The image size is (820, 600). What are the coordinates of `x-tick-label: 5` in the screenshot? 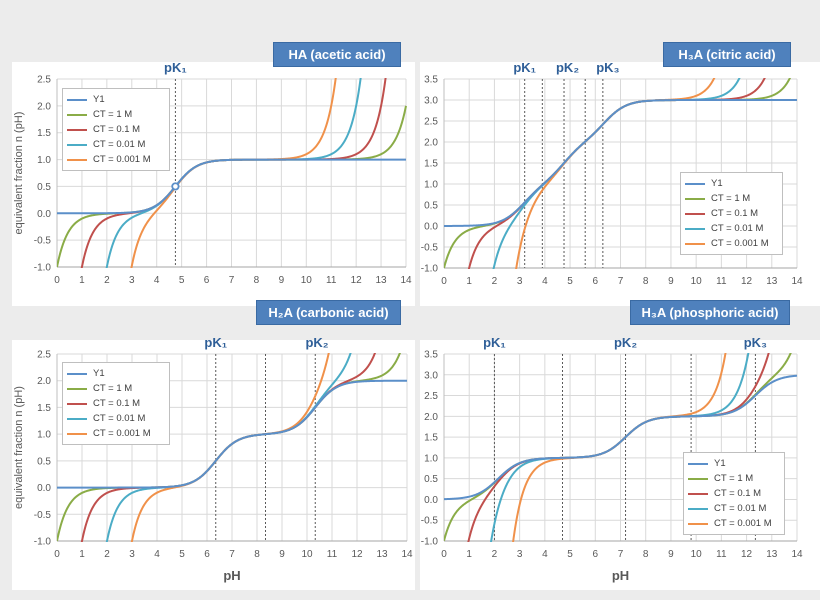 It's located at (570, 281).